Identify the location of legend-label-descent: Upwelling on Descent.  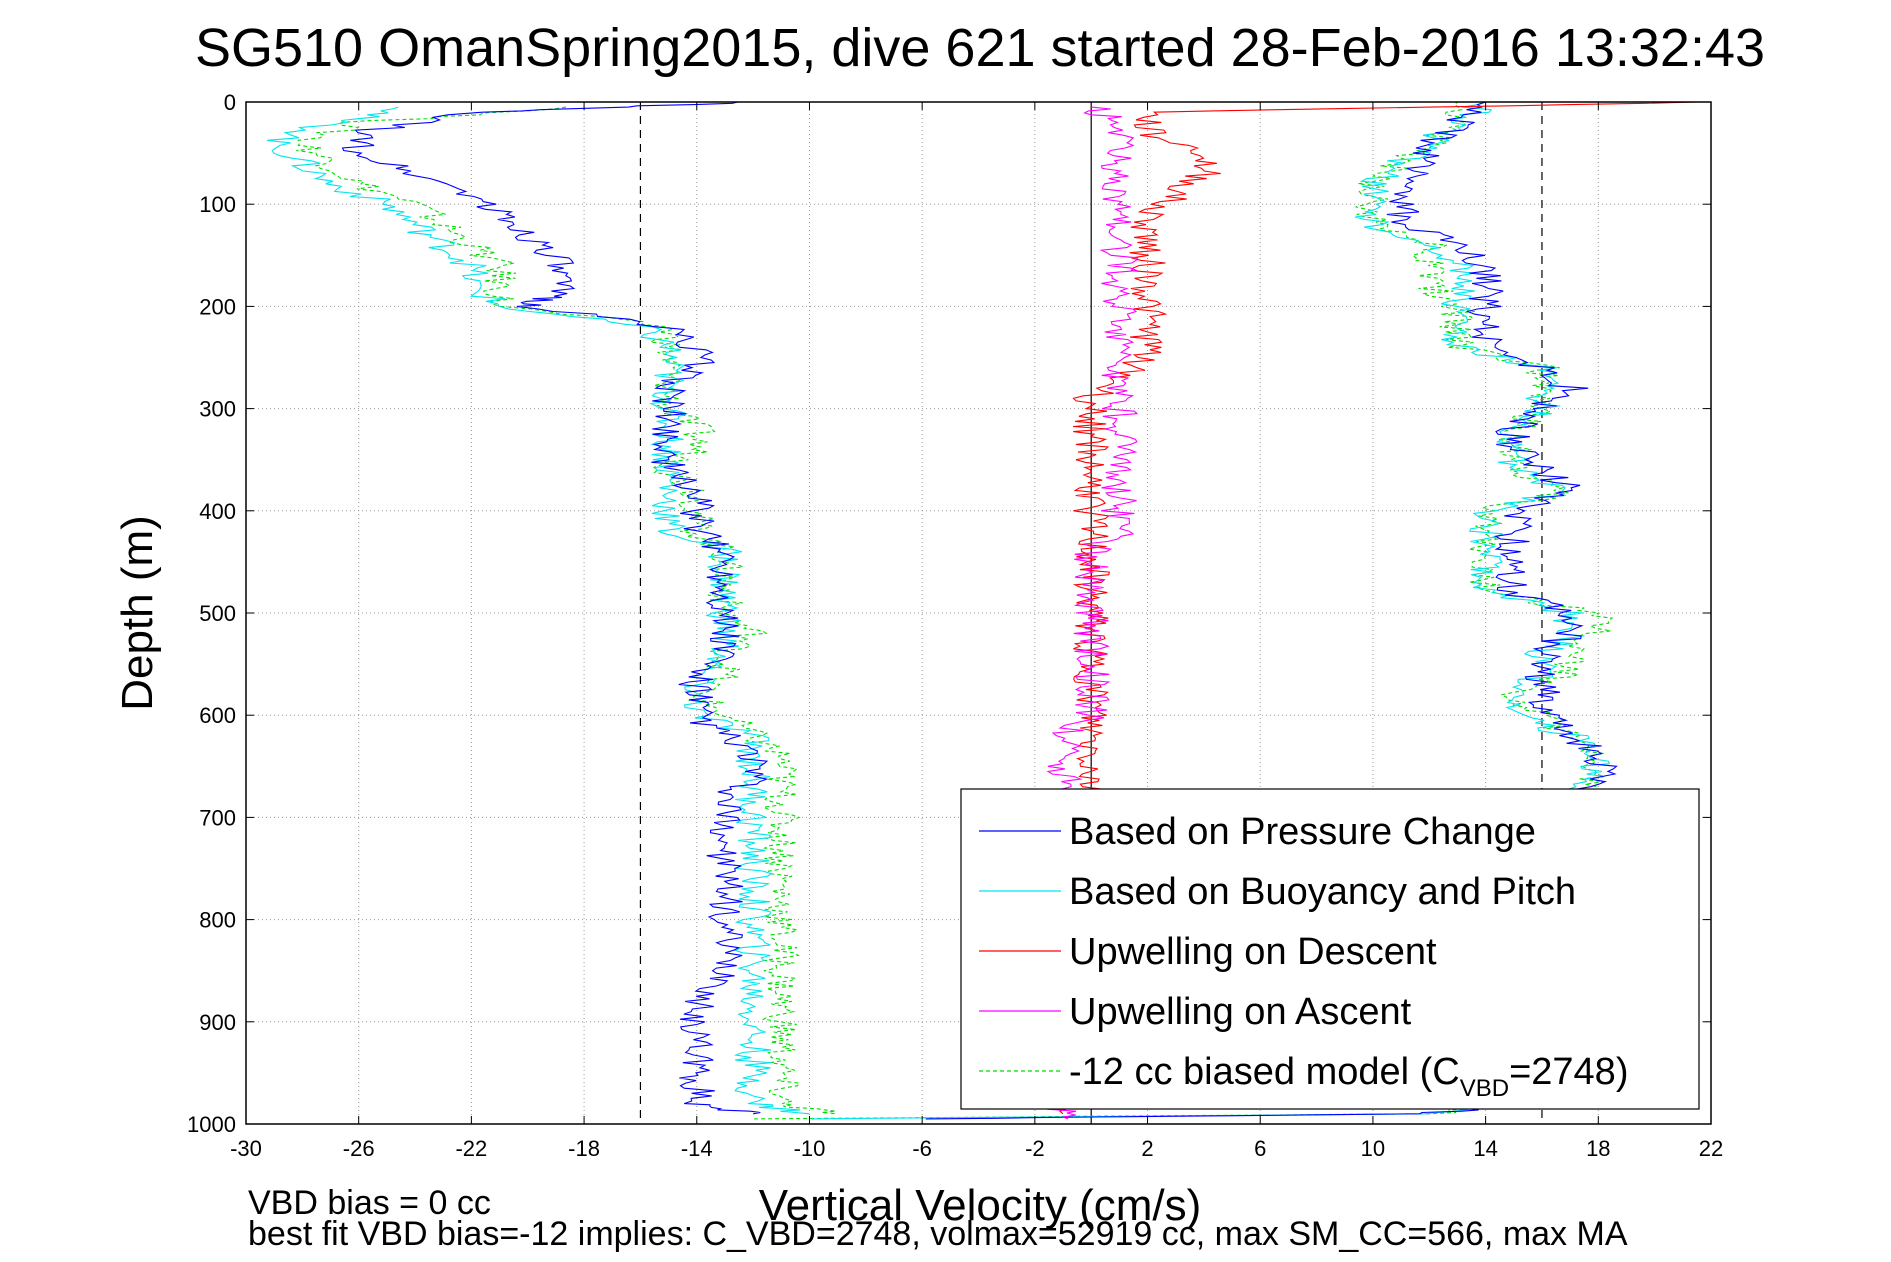
(1253, 952).